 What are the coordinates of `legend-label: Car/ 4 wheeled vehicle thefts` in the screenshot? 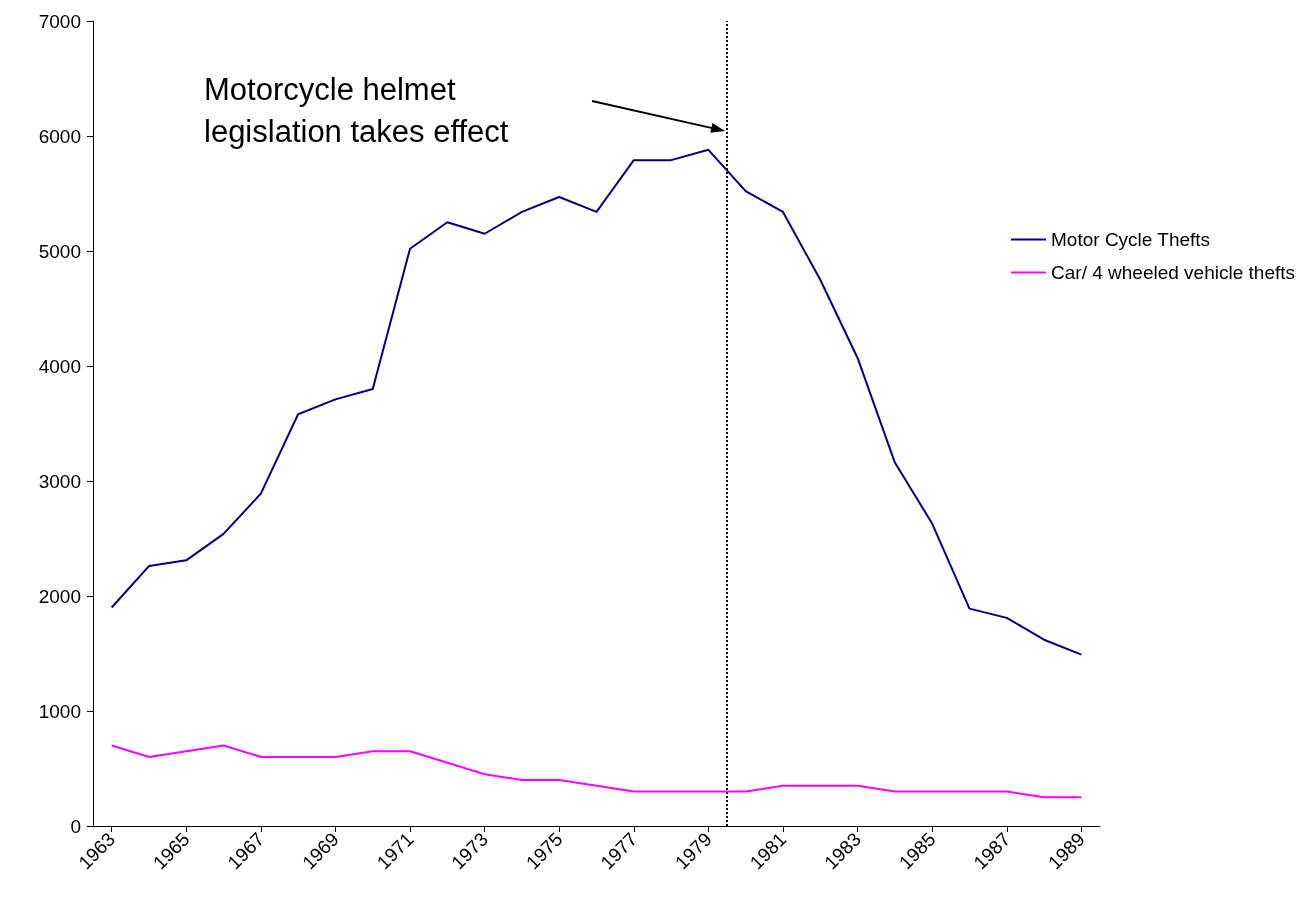 It's located at (1173, 272).